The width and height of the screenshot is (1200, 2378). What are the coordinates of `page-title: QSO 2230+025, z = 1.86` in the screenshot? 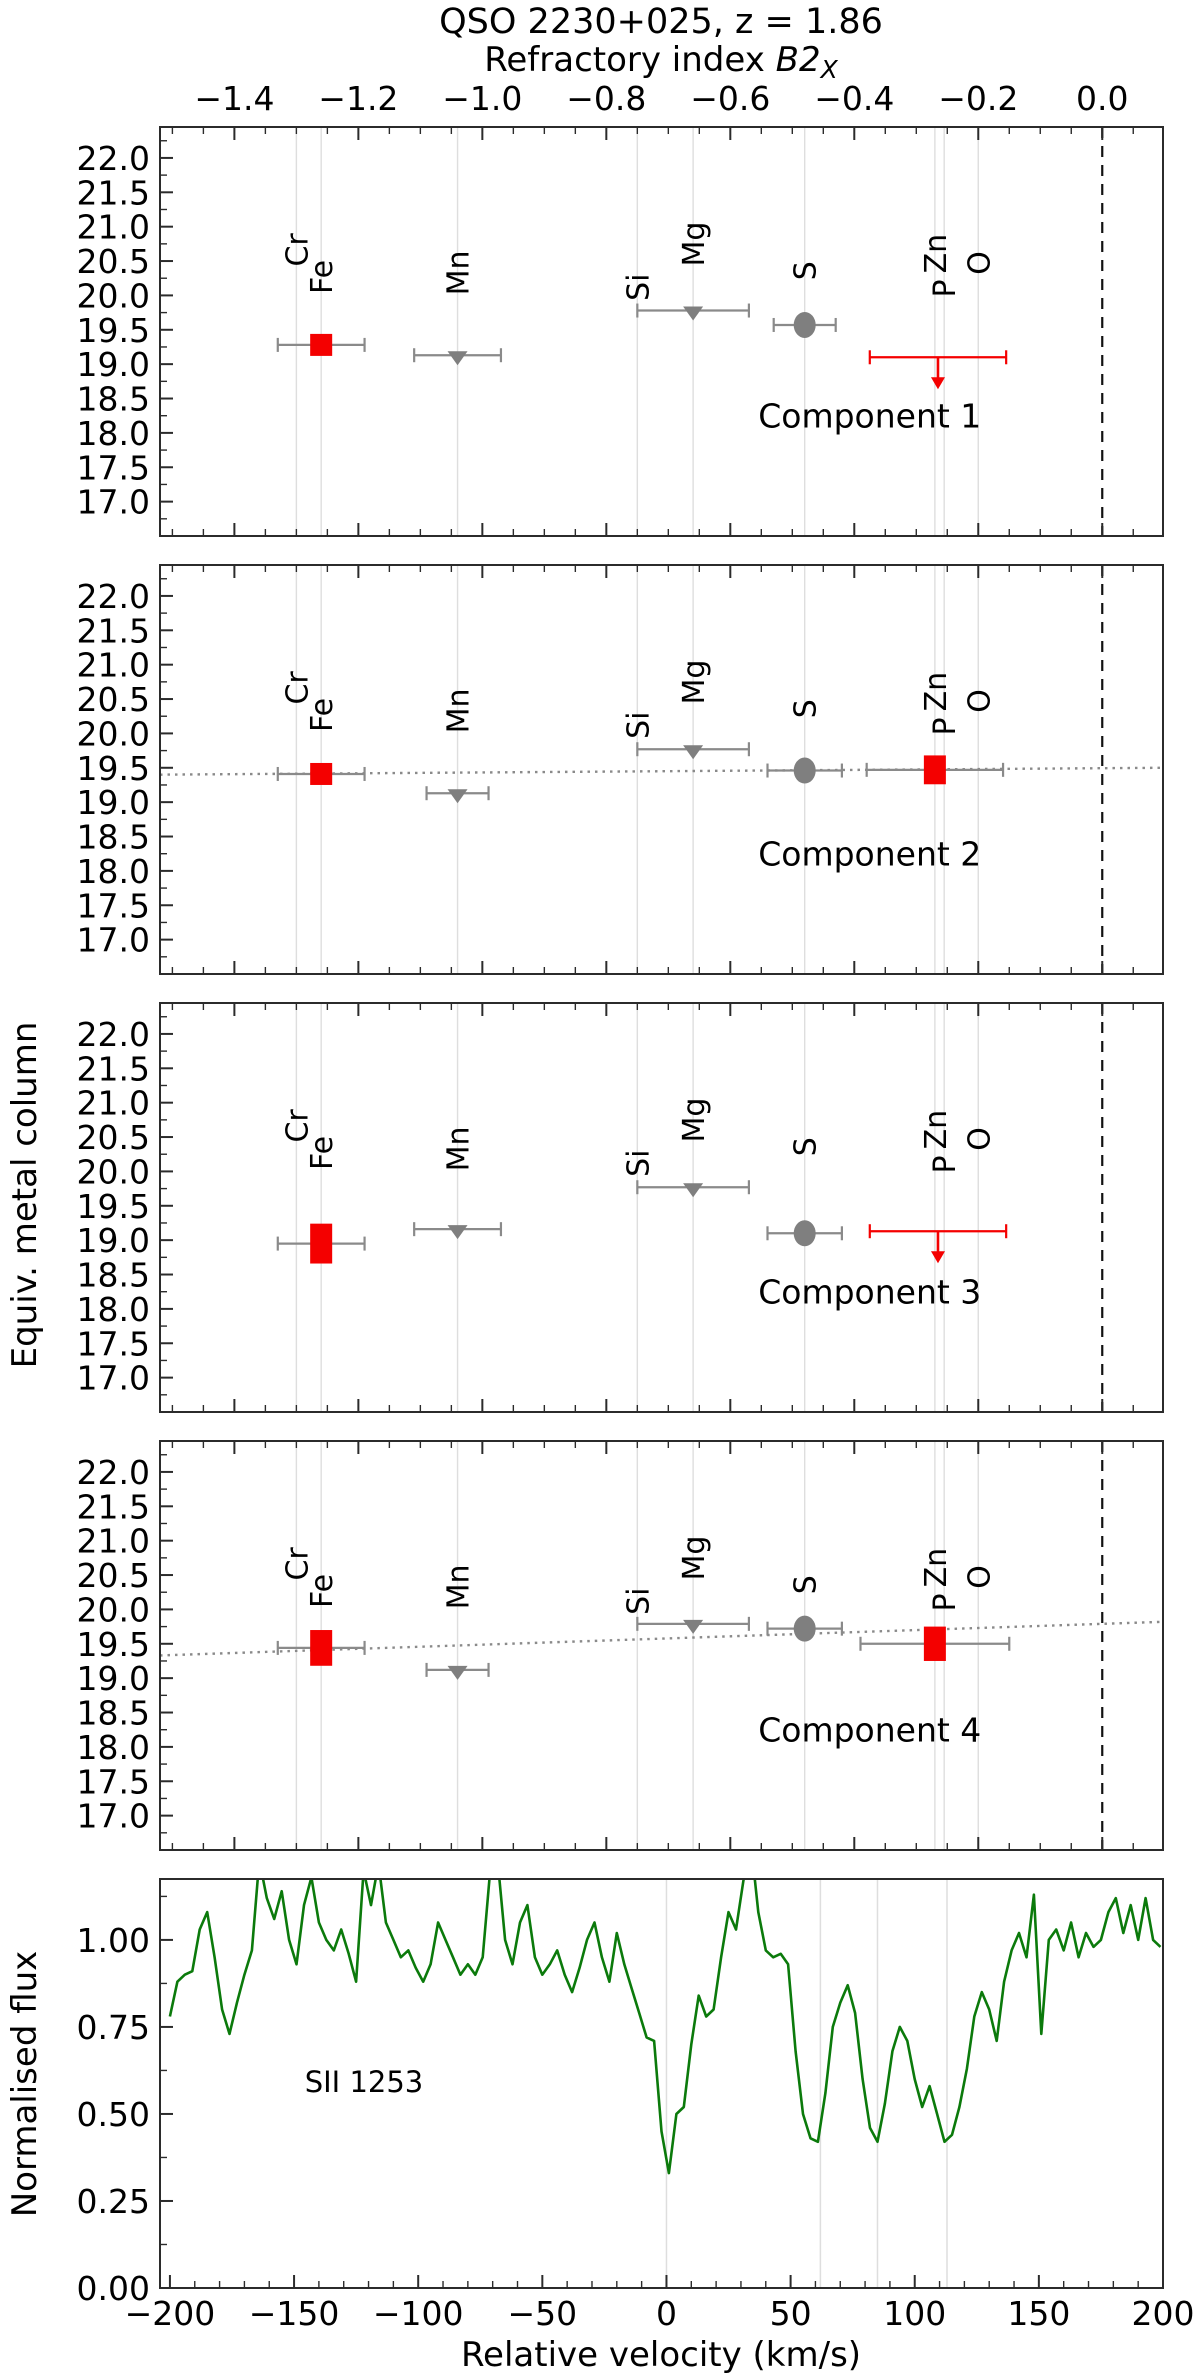 It's located at (661, 22).